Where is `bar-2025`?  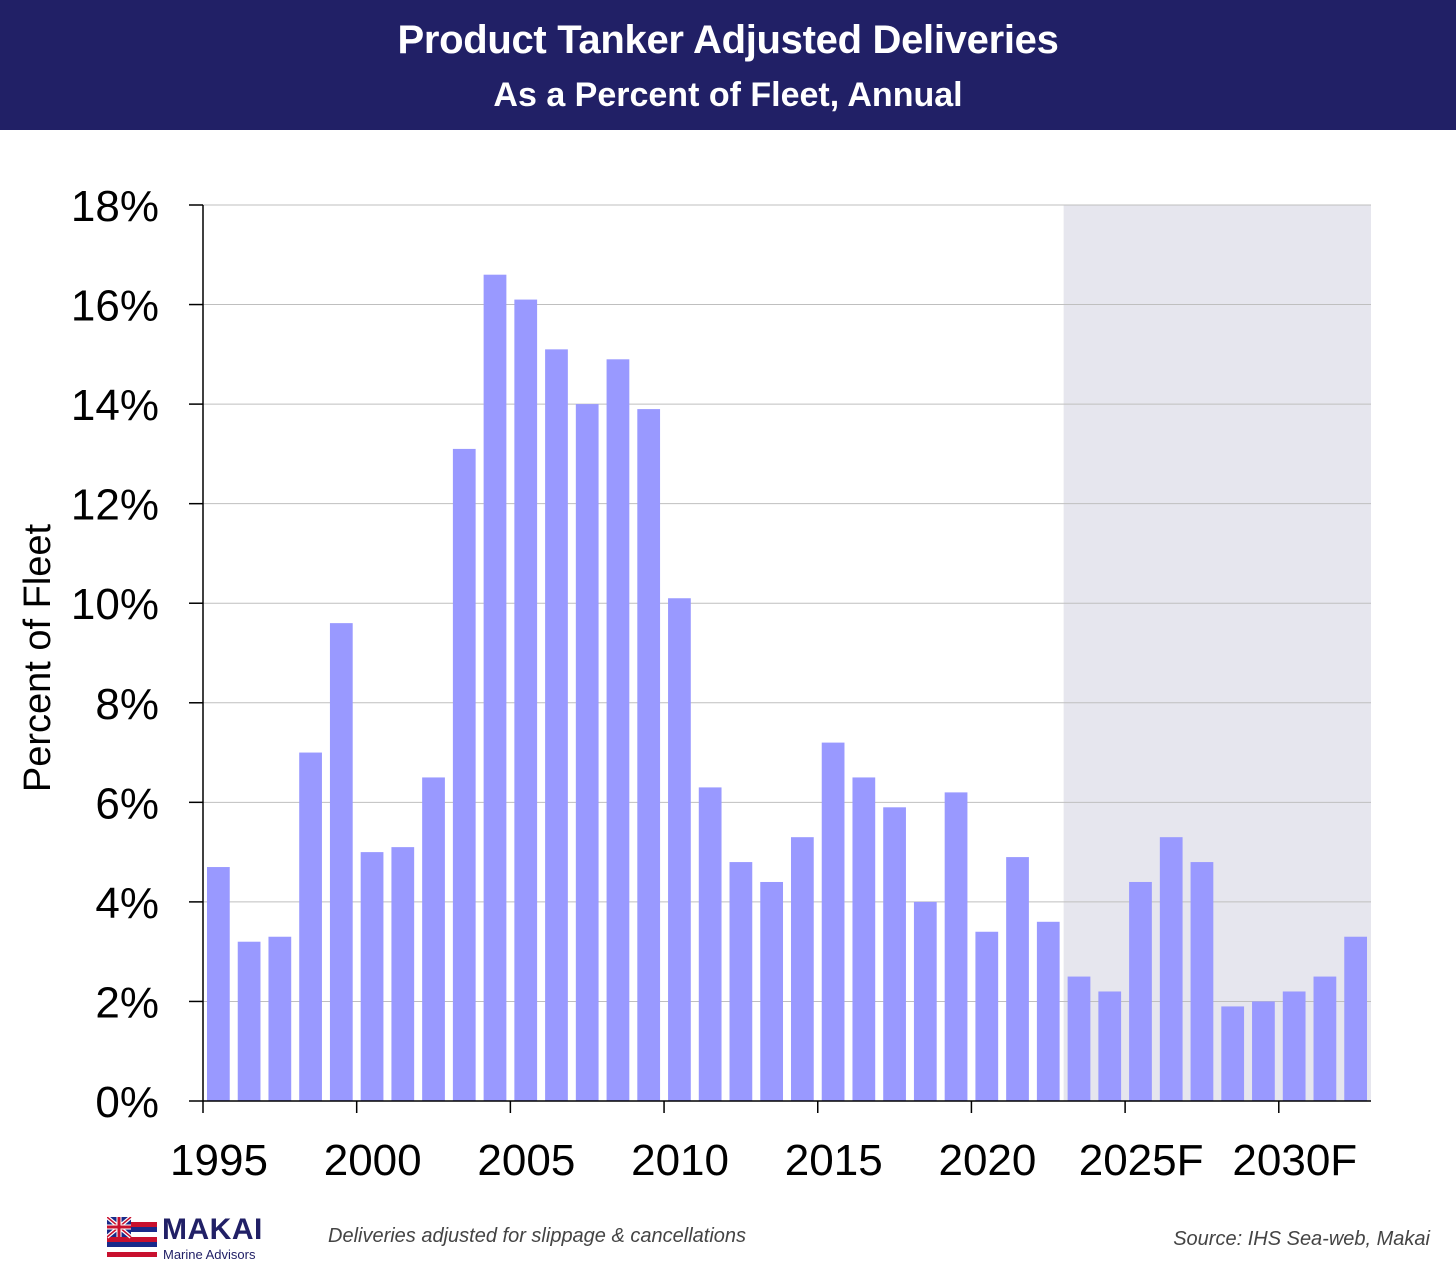 bar-2025 is located at coordinates (1140, 991).